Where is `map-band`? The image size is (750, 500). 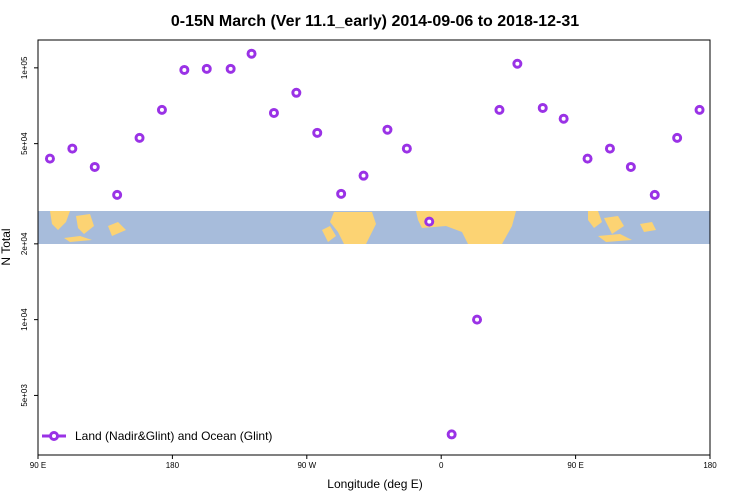
map-band is located at coordinates (374, 227).